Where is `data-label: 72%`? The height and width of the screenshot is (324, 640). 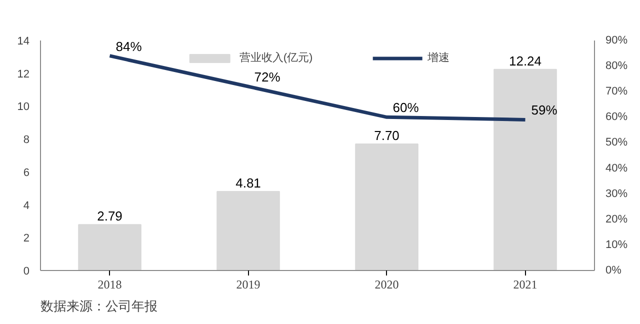
data-label: 72% is located at coordinates (267, 77).